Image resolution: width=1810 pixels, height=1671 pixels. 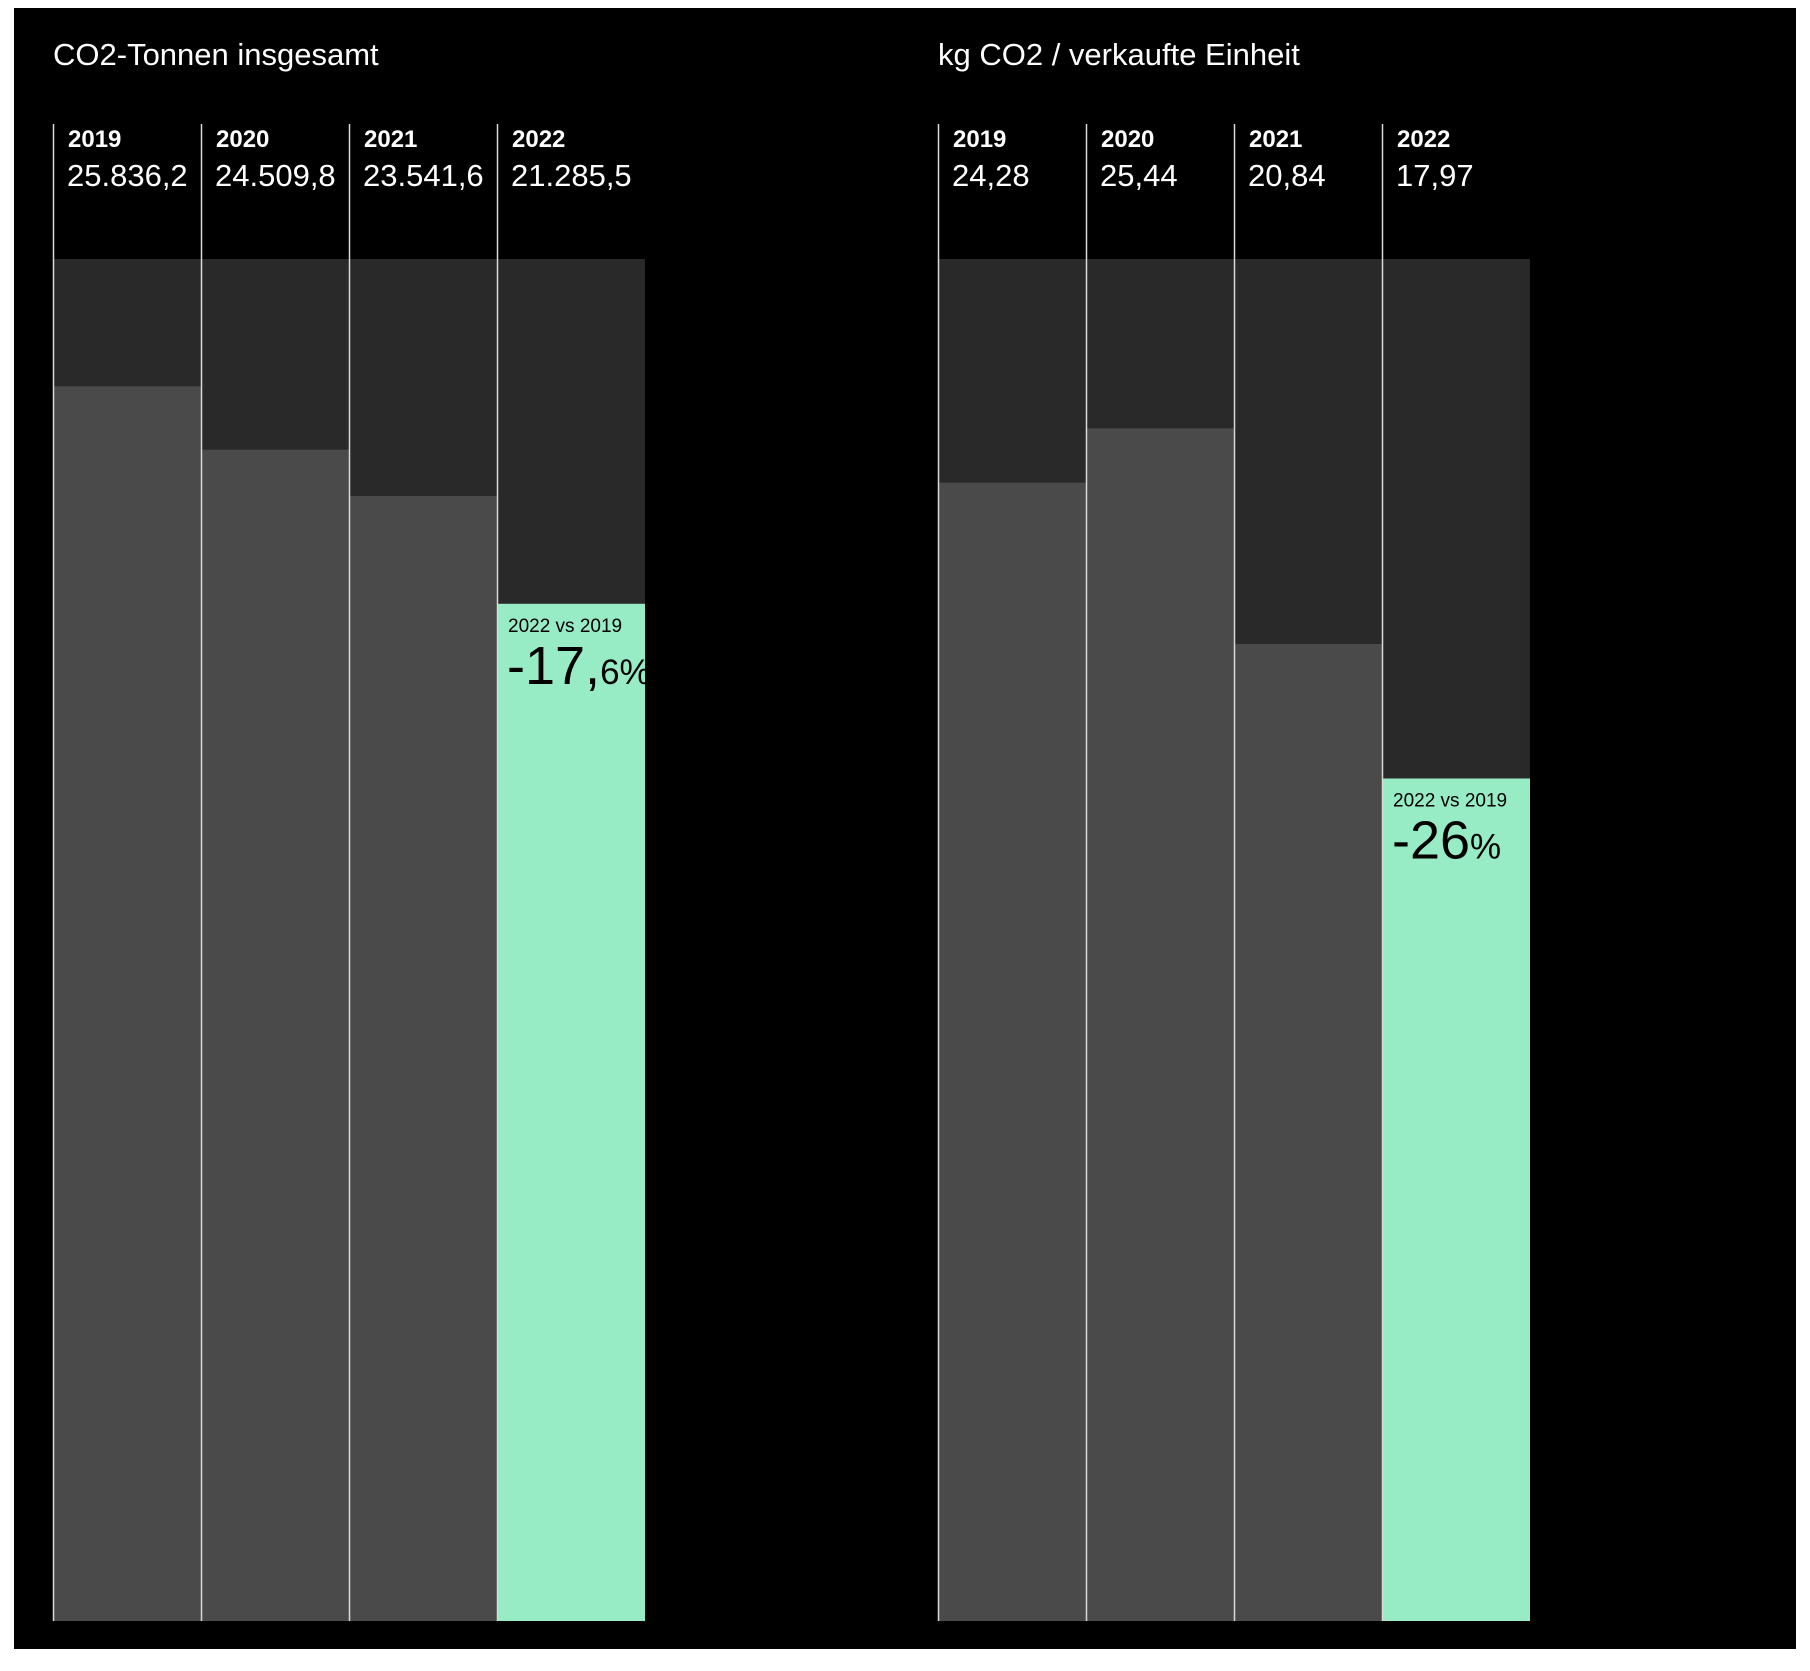 What do you see at coordinates (1485, 846) in the screenshot?
I see `comparison-value-suffix: %` at bounding box center [1485, 846].